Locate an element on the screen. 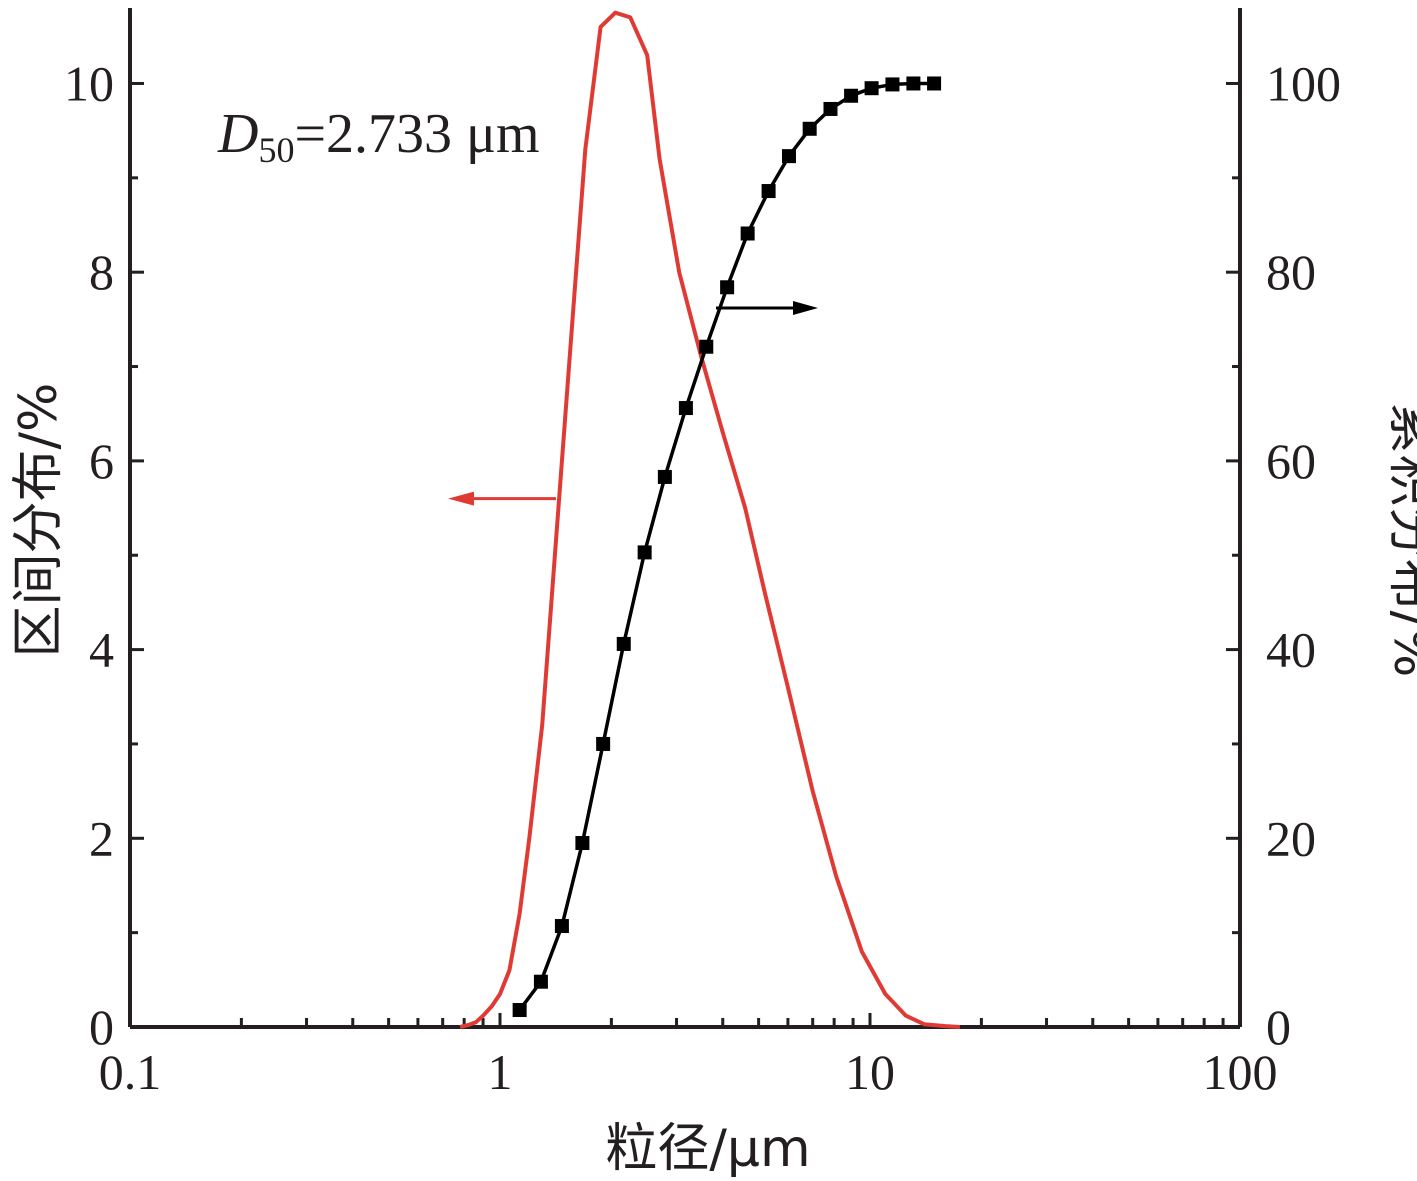 The width and height of the screenshot is (1417, 1181). y-right-tick-label: 100 is located at coordinates (1303, 83).